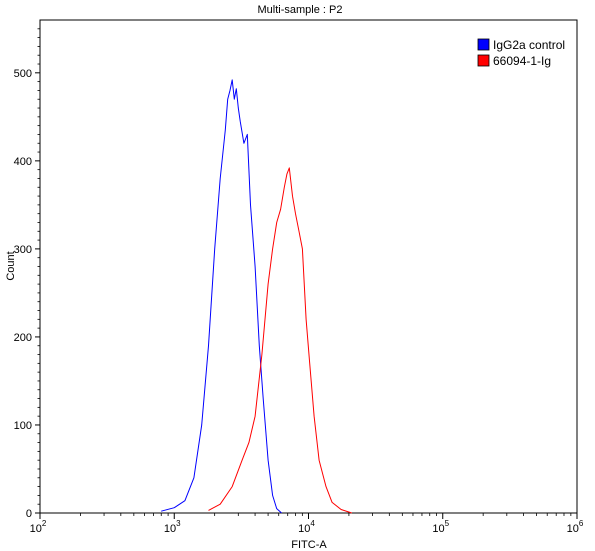 The width and height of the screenshot is (595, 551). I want to click on chart-title: Multi-sample : P2, so click(300, 10).